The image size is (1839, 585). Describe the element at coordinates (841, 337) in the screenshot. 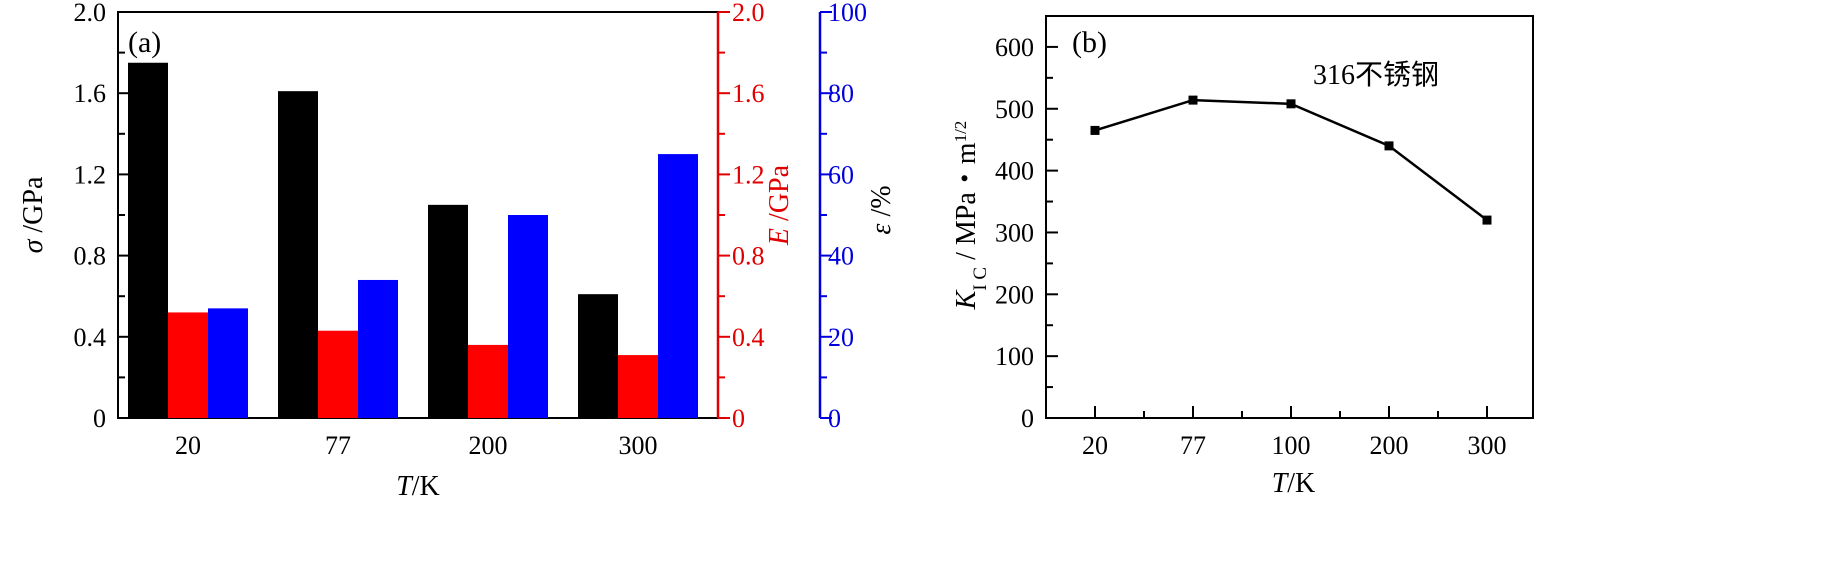

I see `y-tick-label: 20` at that location.